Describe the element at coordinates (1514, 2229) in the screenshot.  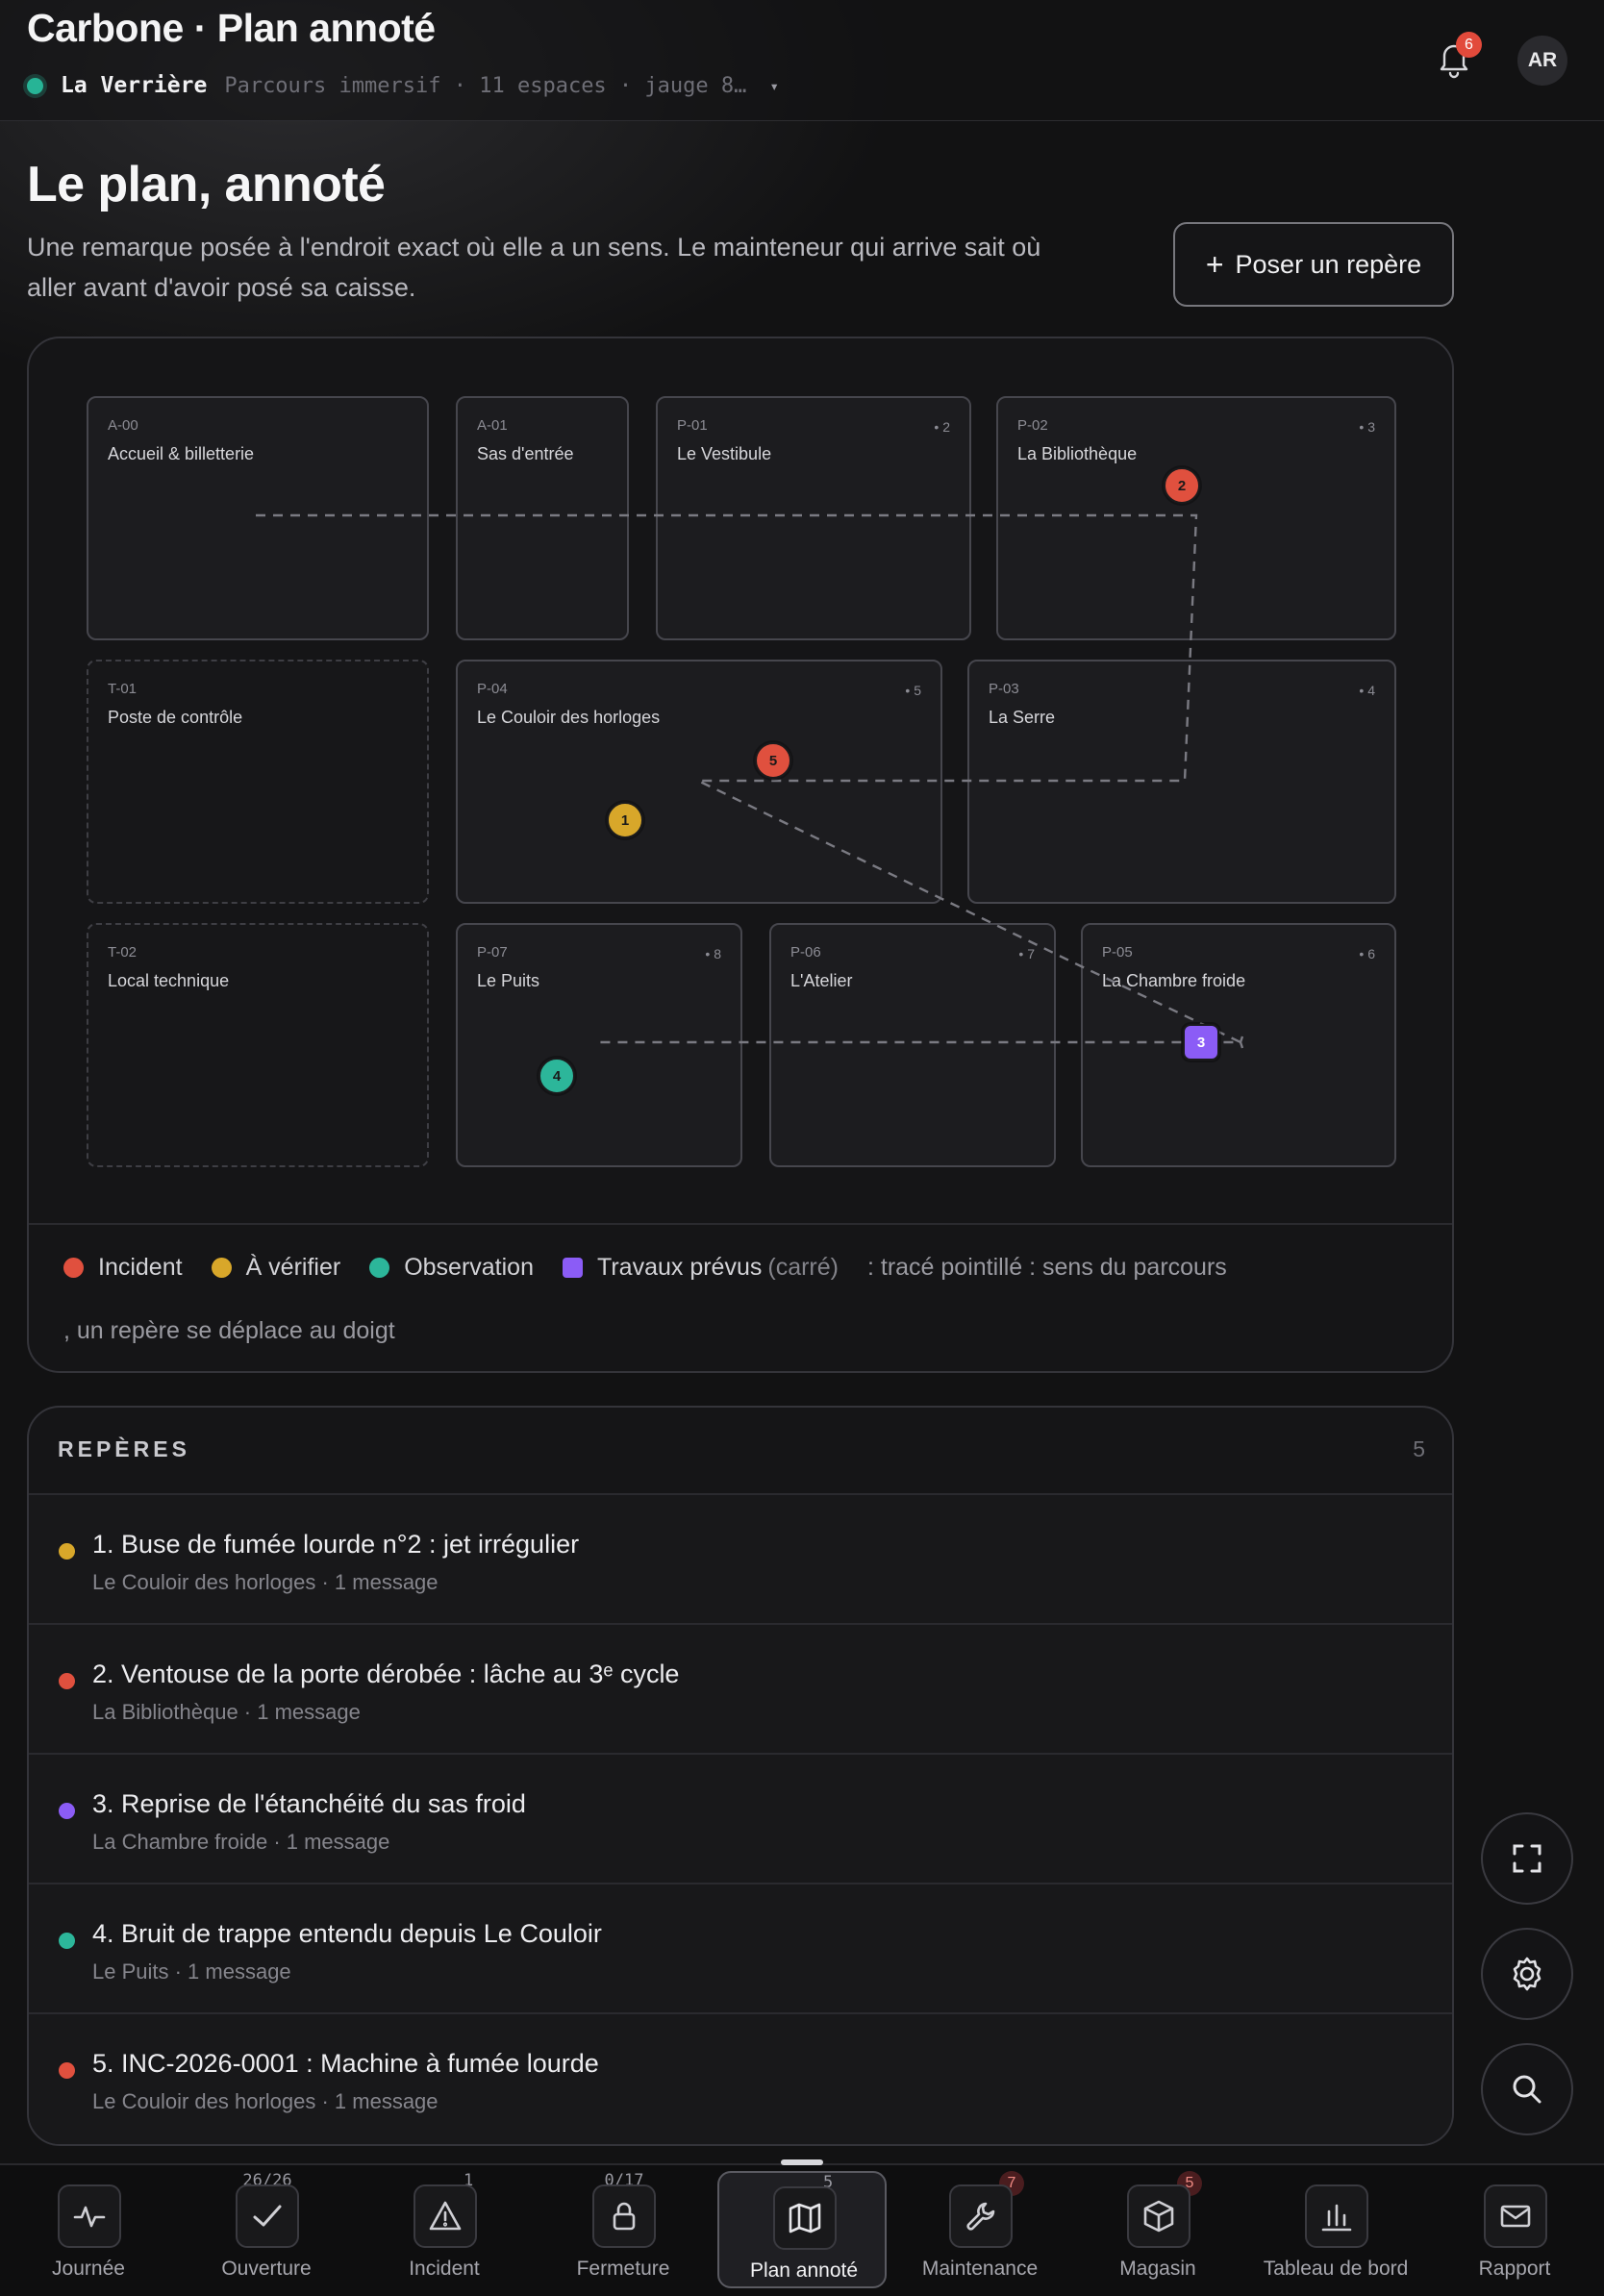
I see `nav-item-rapport: Rapport` at that location.